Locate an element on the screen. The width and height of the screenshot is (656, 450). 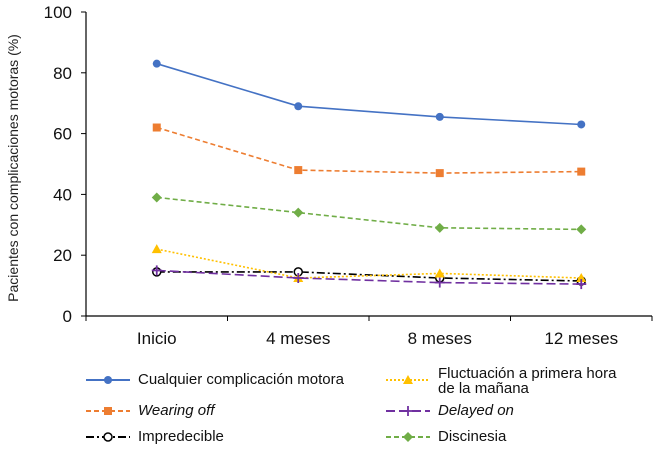
y-tick-label: 40 is located at coordinates (62, 194).